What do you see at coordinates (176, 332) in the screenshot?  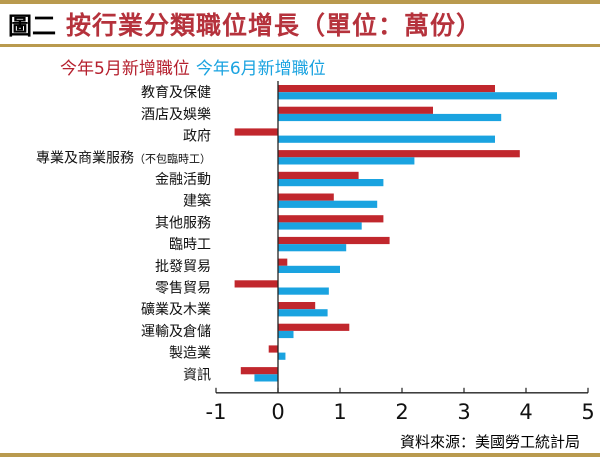 I see `category-label-11: 運輸及倉儲` at bounding box center [176, 332].